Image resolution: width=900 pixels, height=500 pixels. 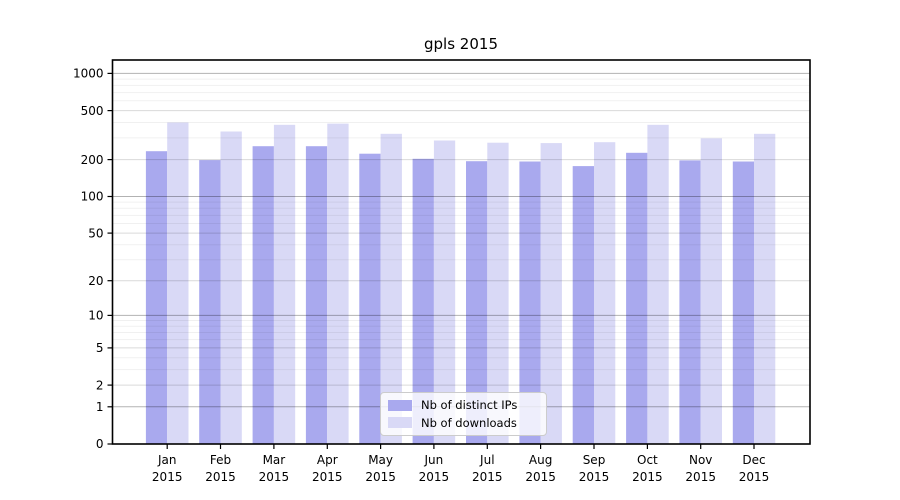 What do you see at coordinates (284, 284) in the screenshot?
I see `bar-downloads-mar` at bounding box center [284, 284].